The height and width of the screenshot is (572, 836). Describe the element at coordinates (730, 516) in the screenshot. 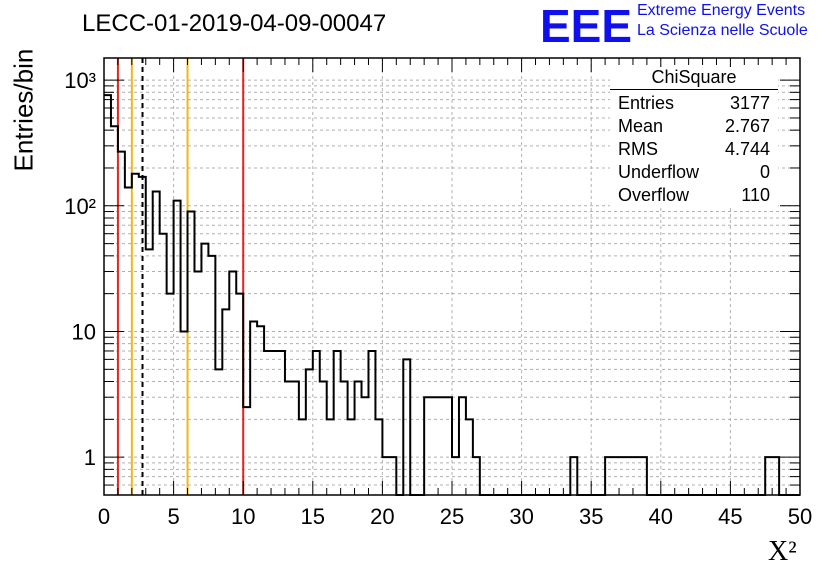

I see `x-tick-label: 45` at that location.